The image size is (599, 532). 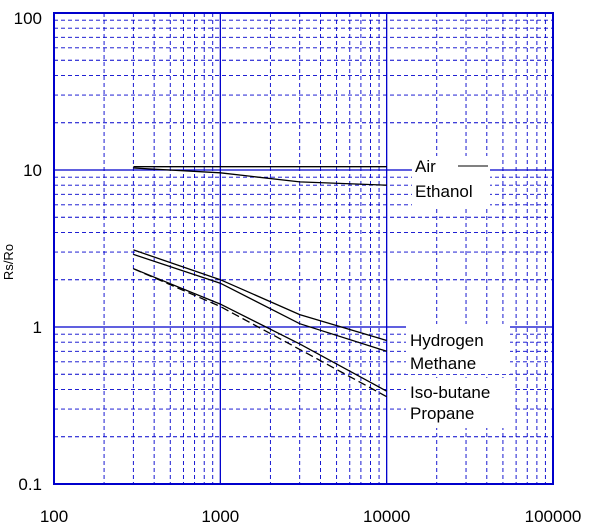 What do you see at coordinates (553, 516) in the screenshot?
I see `x-tick-label-100000: 100000` at bounding box center [553, 516].